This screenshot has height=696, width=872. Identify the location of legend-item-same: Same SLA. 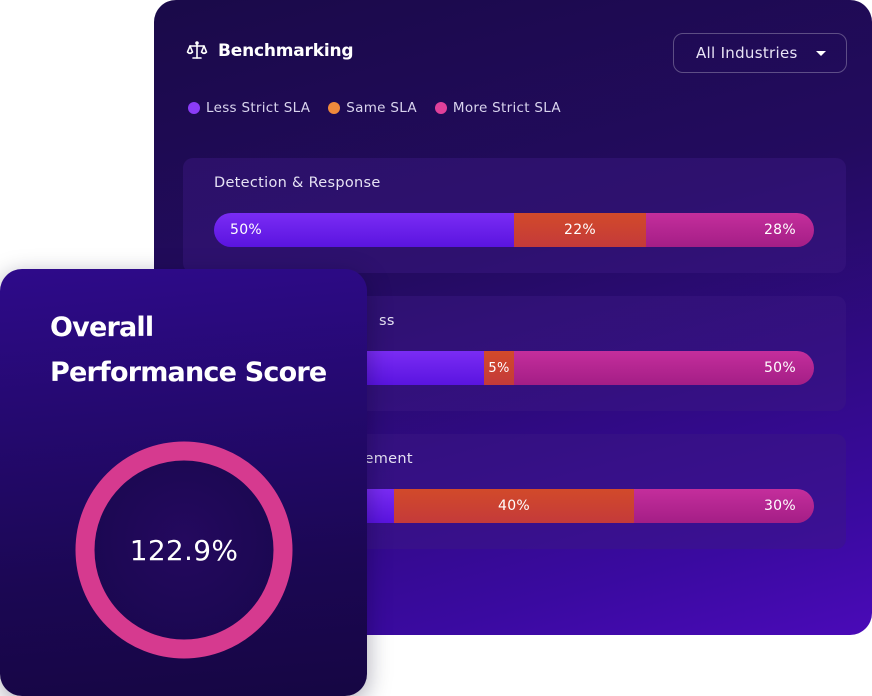
(372, 108).